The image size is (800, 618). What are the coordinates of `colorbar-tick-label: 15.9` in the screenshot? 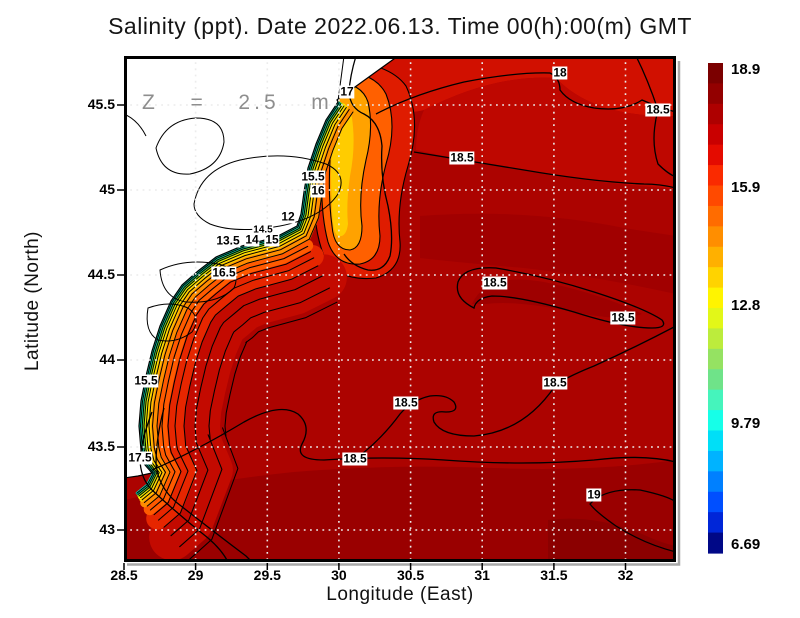 It's located at (746, 187).